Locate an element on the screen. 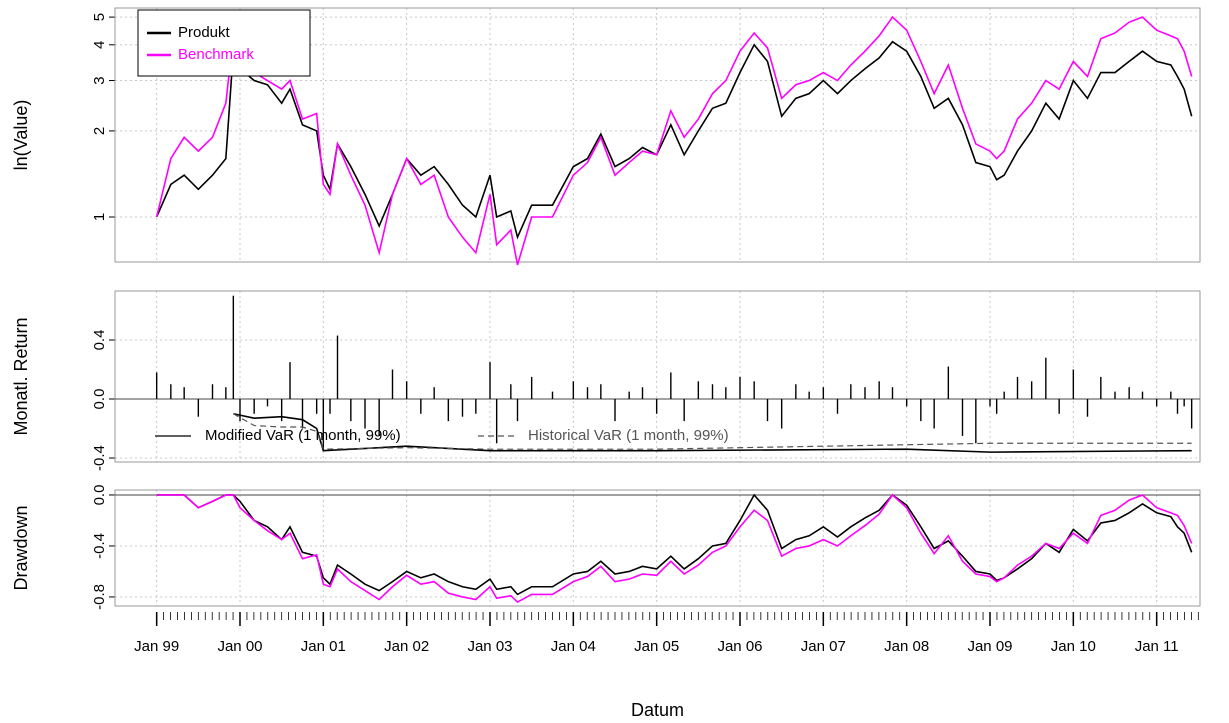  y-axis-label: Monatl. Return is located at coordinates (21, 376).